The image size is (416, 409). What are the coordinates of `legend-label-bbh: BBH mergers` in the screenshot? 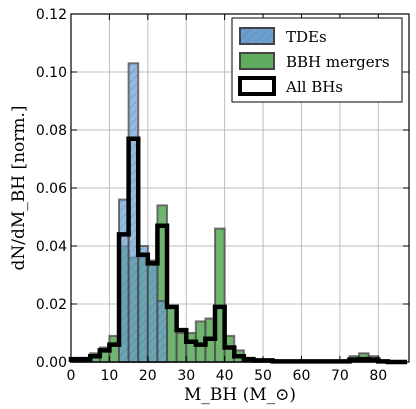 It's located at (338, 62).